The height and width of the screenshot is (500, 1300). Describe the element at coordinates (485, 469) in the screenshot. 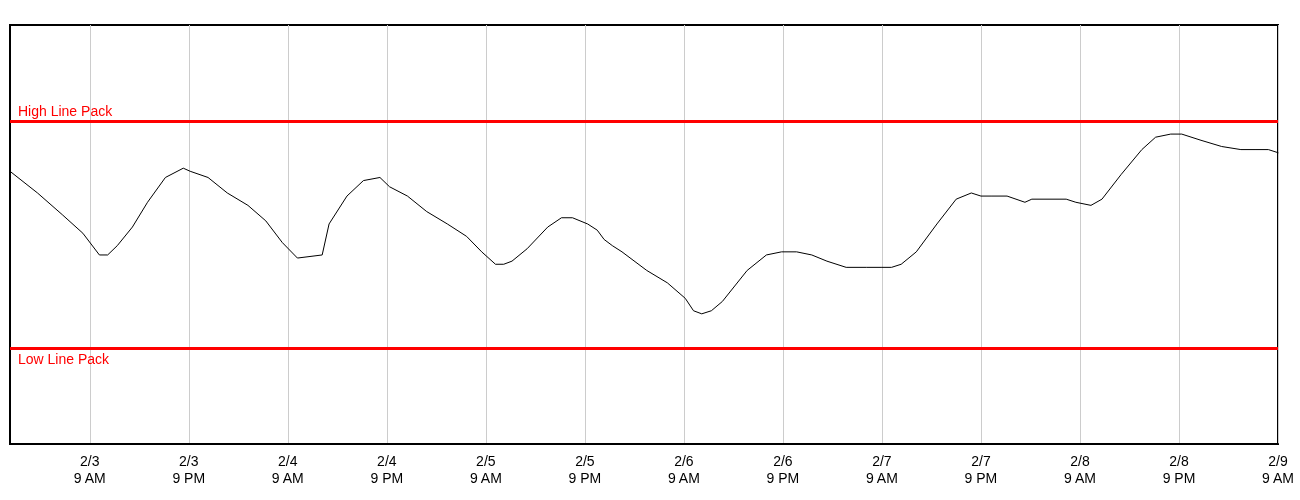

I see `x-tick-label: 2/5 9 AM` at that location.